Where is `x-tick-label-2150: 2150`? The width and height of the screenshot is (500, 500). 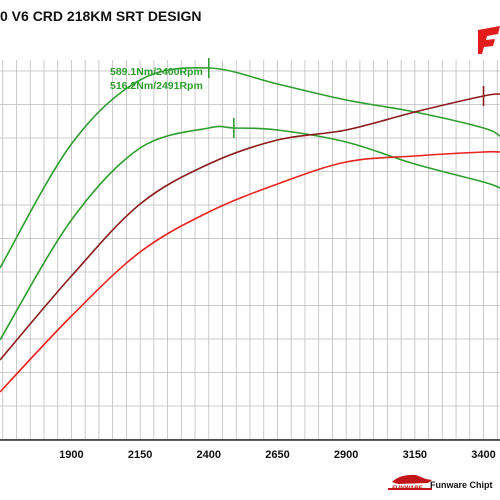
x-tick-label-2150: 2150 is located at coordinates (140, 455).